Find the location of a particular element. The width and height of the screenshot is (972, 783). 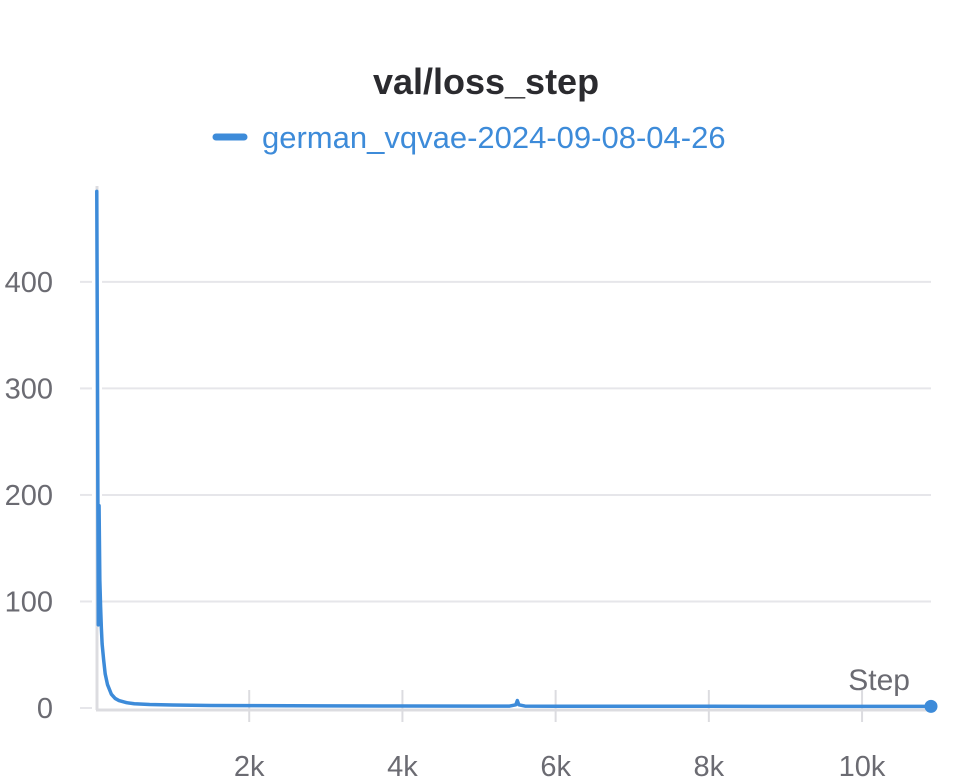

y-tick-label: 300 is located at coordinates (29, 389).